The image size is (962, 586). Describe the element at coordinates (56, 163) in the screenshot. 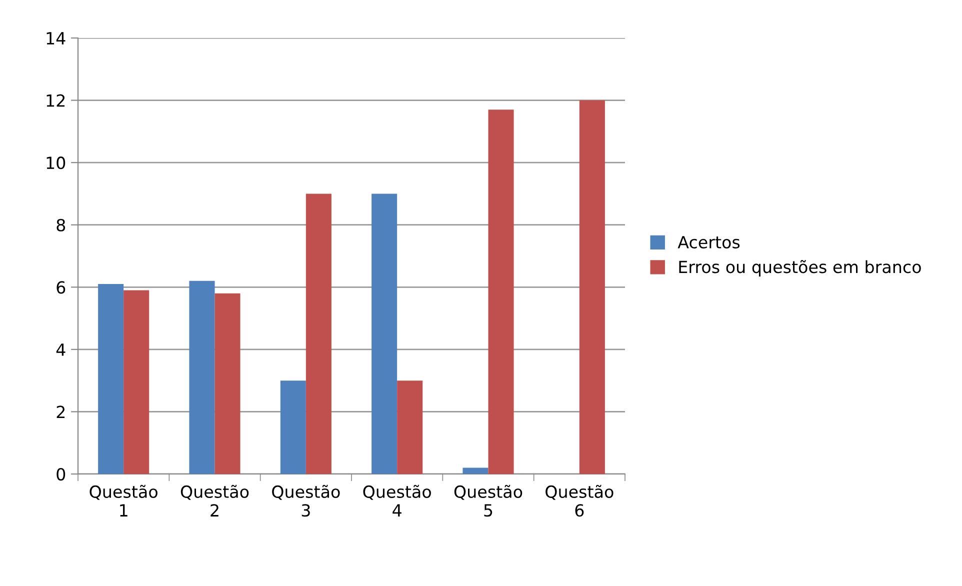

I see `y-tick-label: 10` at that location.